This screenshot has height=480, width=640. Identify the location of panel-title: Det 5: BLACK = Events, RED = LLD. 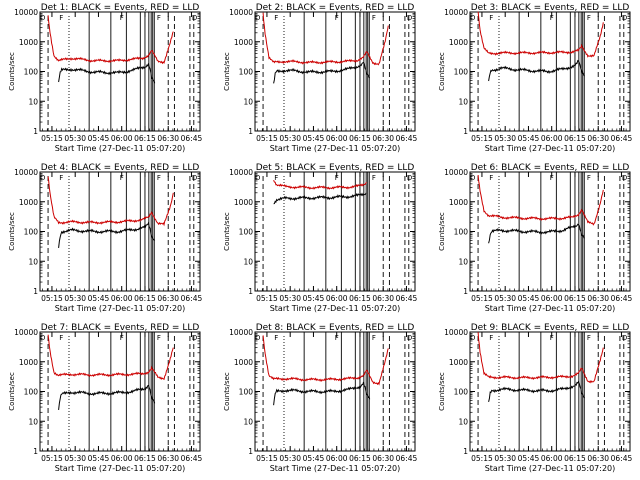
(335, 168).